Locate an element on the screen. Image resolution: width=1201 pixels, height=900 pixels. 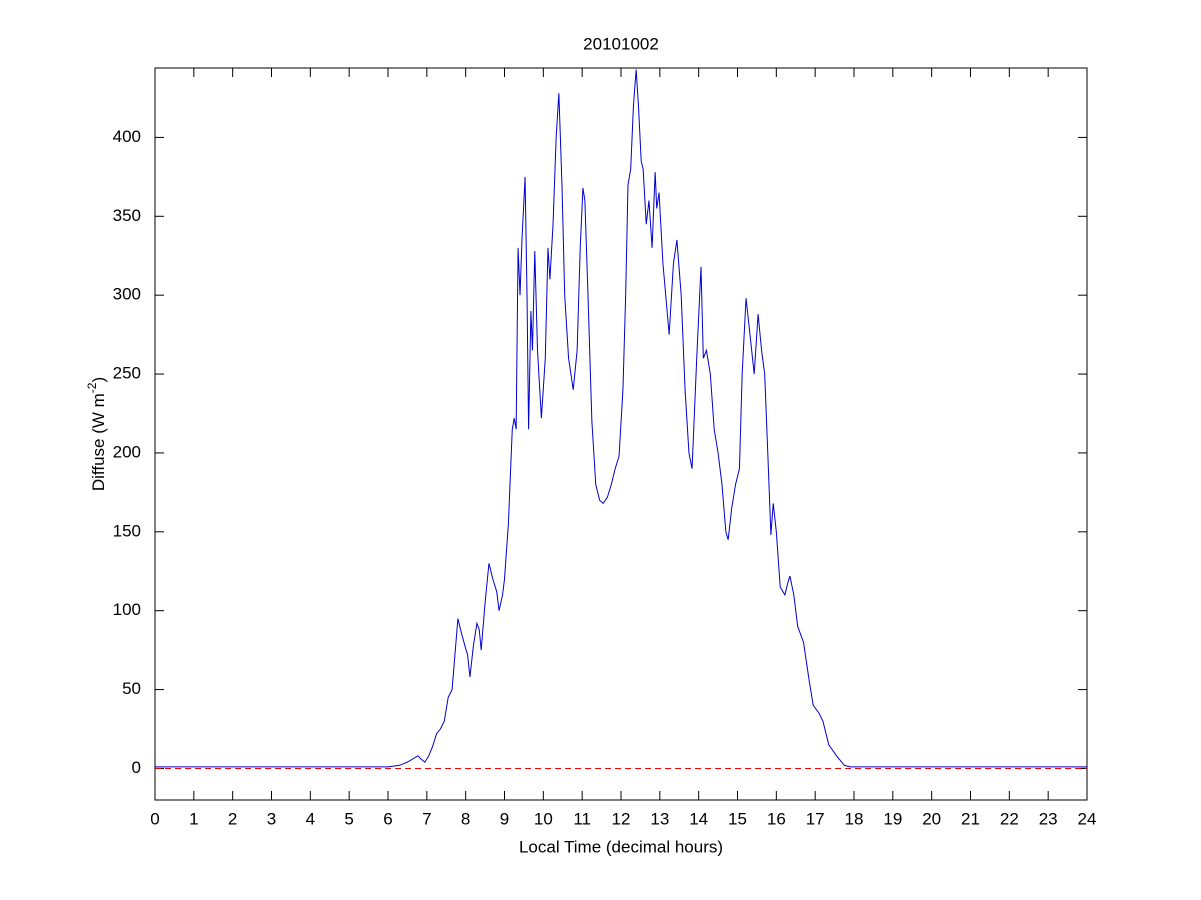
x-tick-label: 1 is located at coordinates (193, 818).